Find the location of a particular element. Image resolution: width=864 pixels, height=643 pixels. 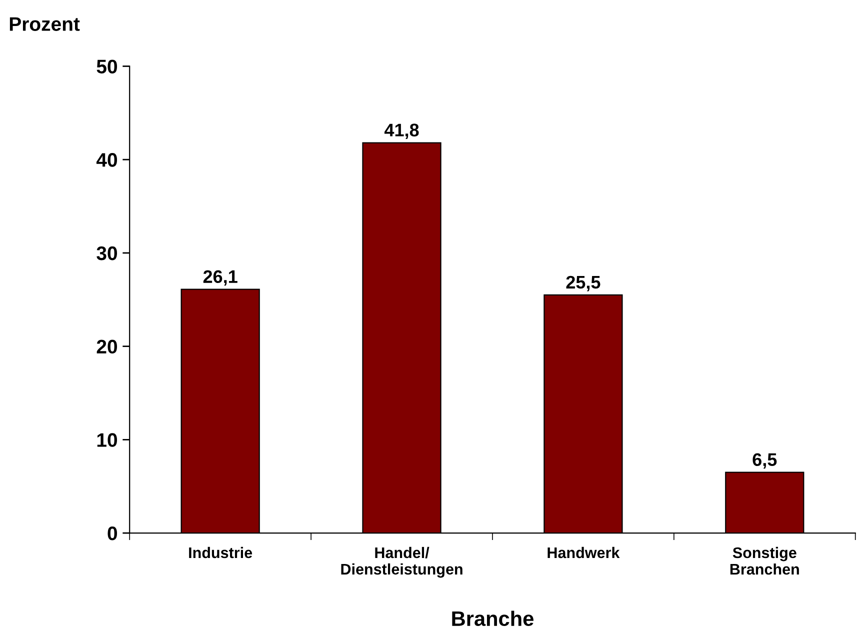

x-axis-title: Branche is located at coordinates (493, 618).